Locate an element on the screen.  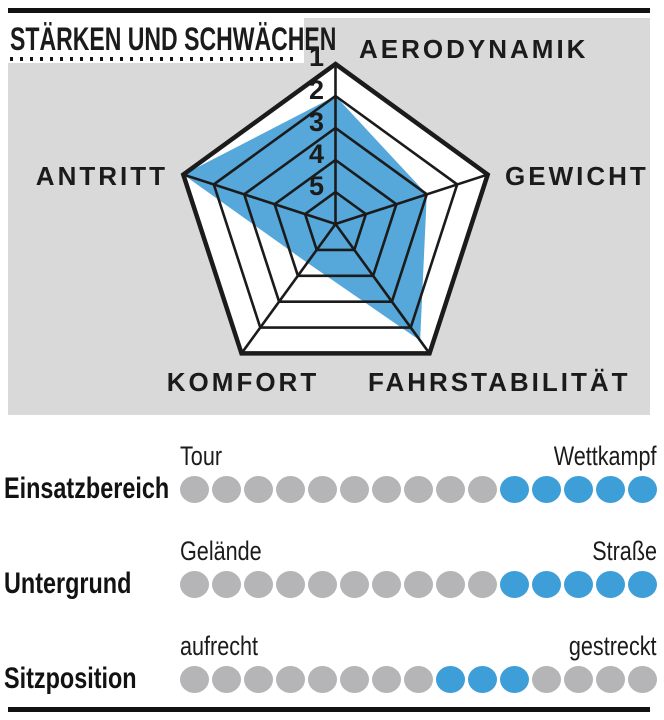
scale-tick-3: 3 is located at coordinates (316, 122).